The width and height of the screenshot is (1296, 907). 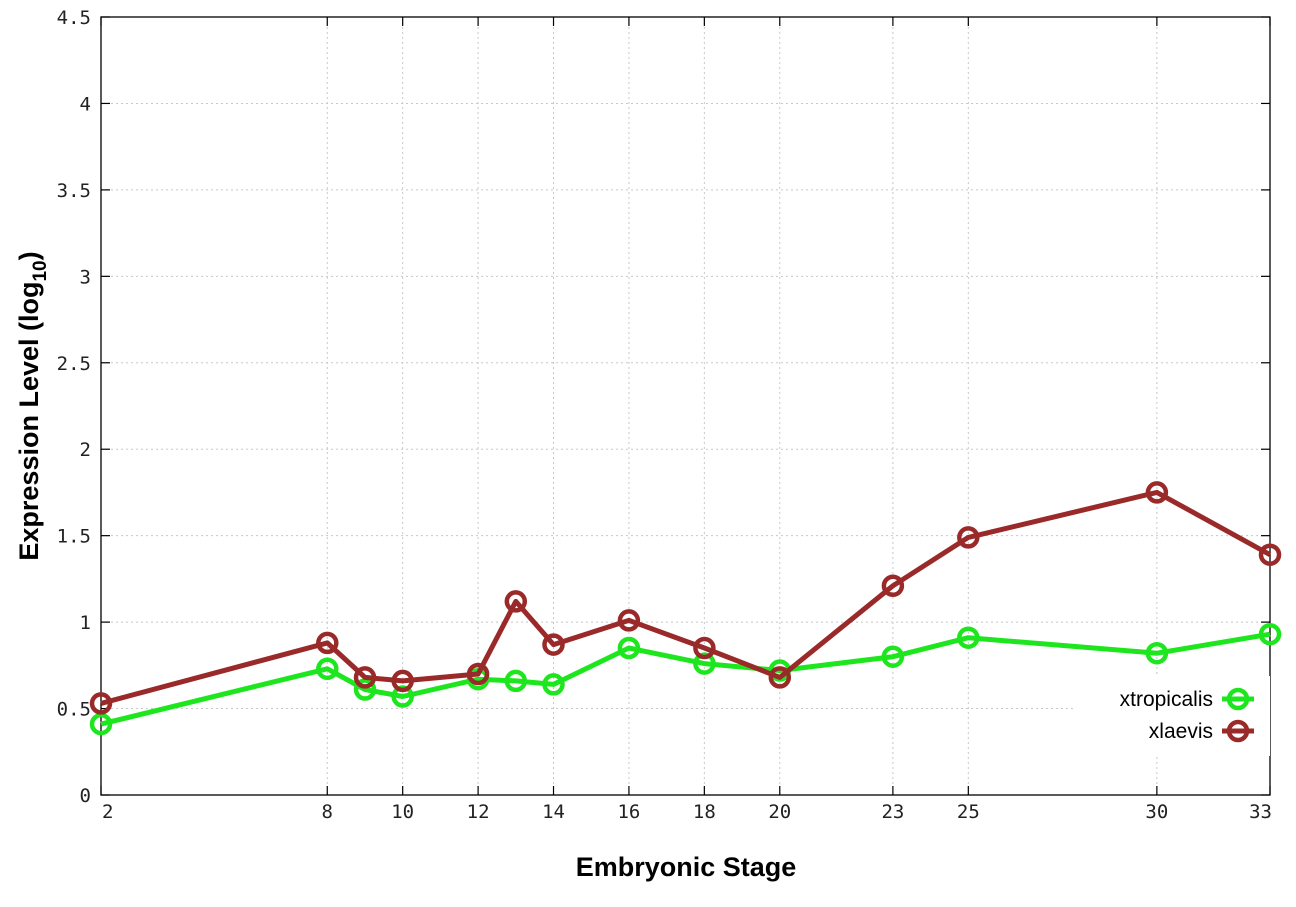 I want to click on y-axis-title-subscript: 10, so click(x=40, y=270).